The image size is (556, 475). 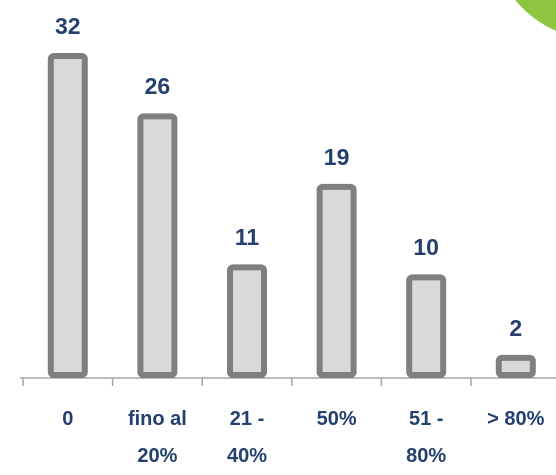 What do you see at coordinates (68, 26) in the screenshot?
I see `data-label: 32` at bounding box center [68, 26].